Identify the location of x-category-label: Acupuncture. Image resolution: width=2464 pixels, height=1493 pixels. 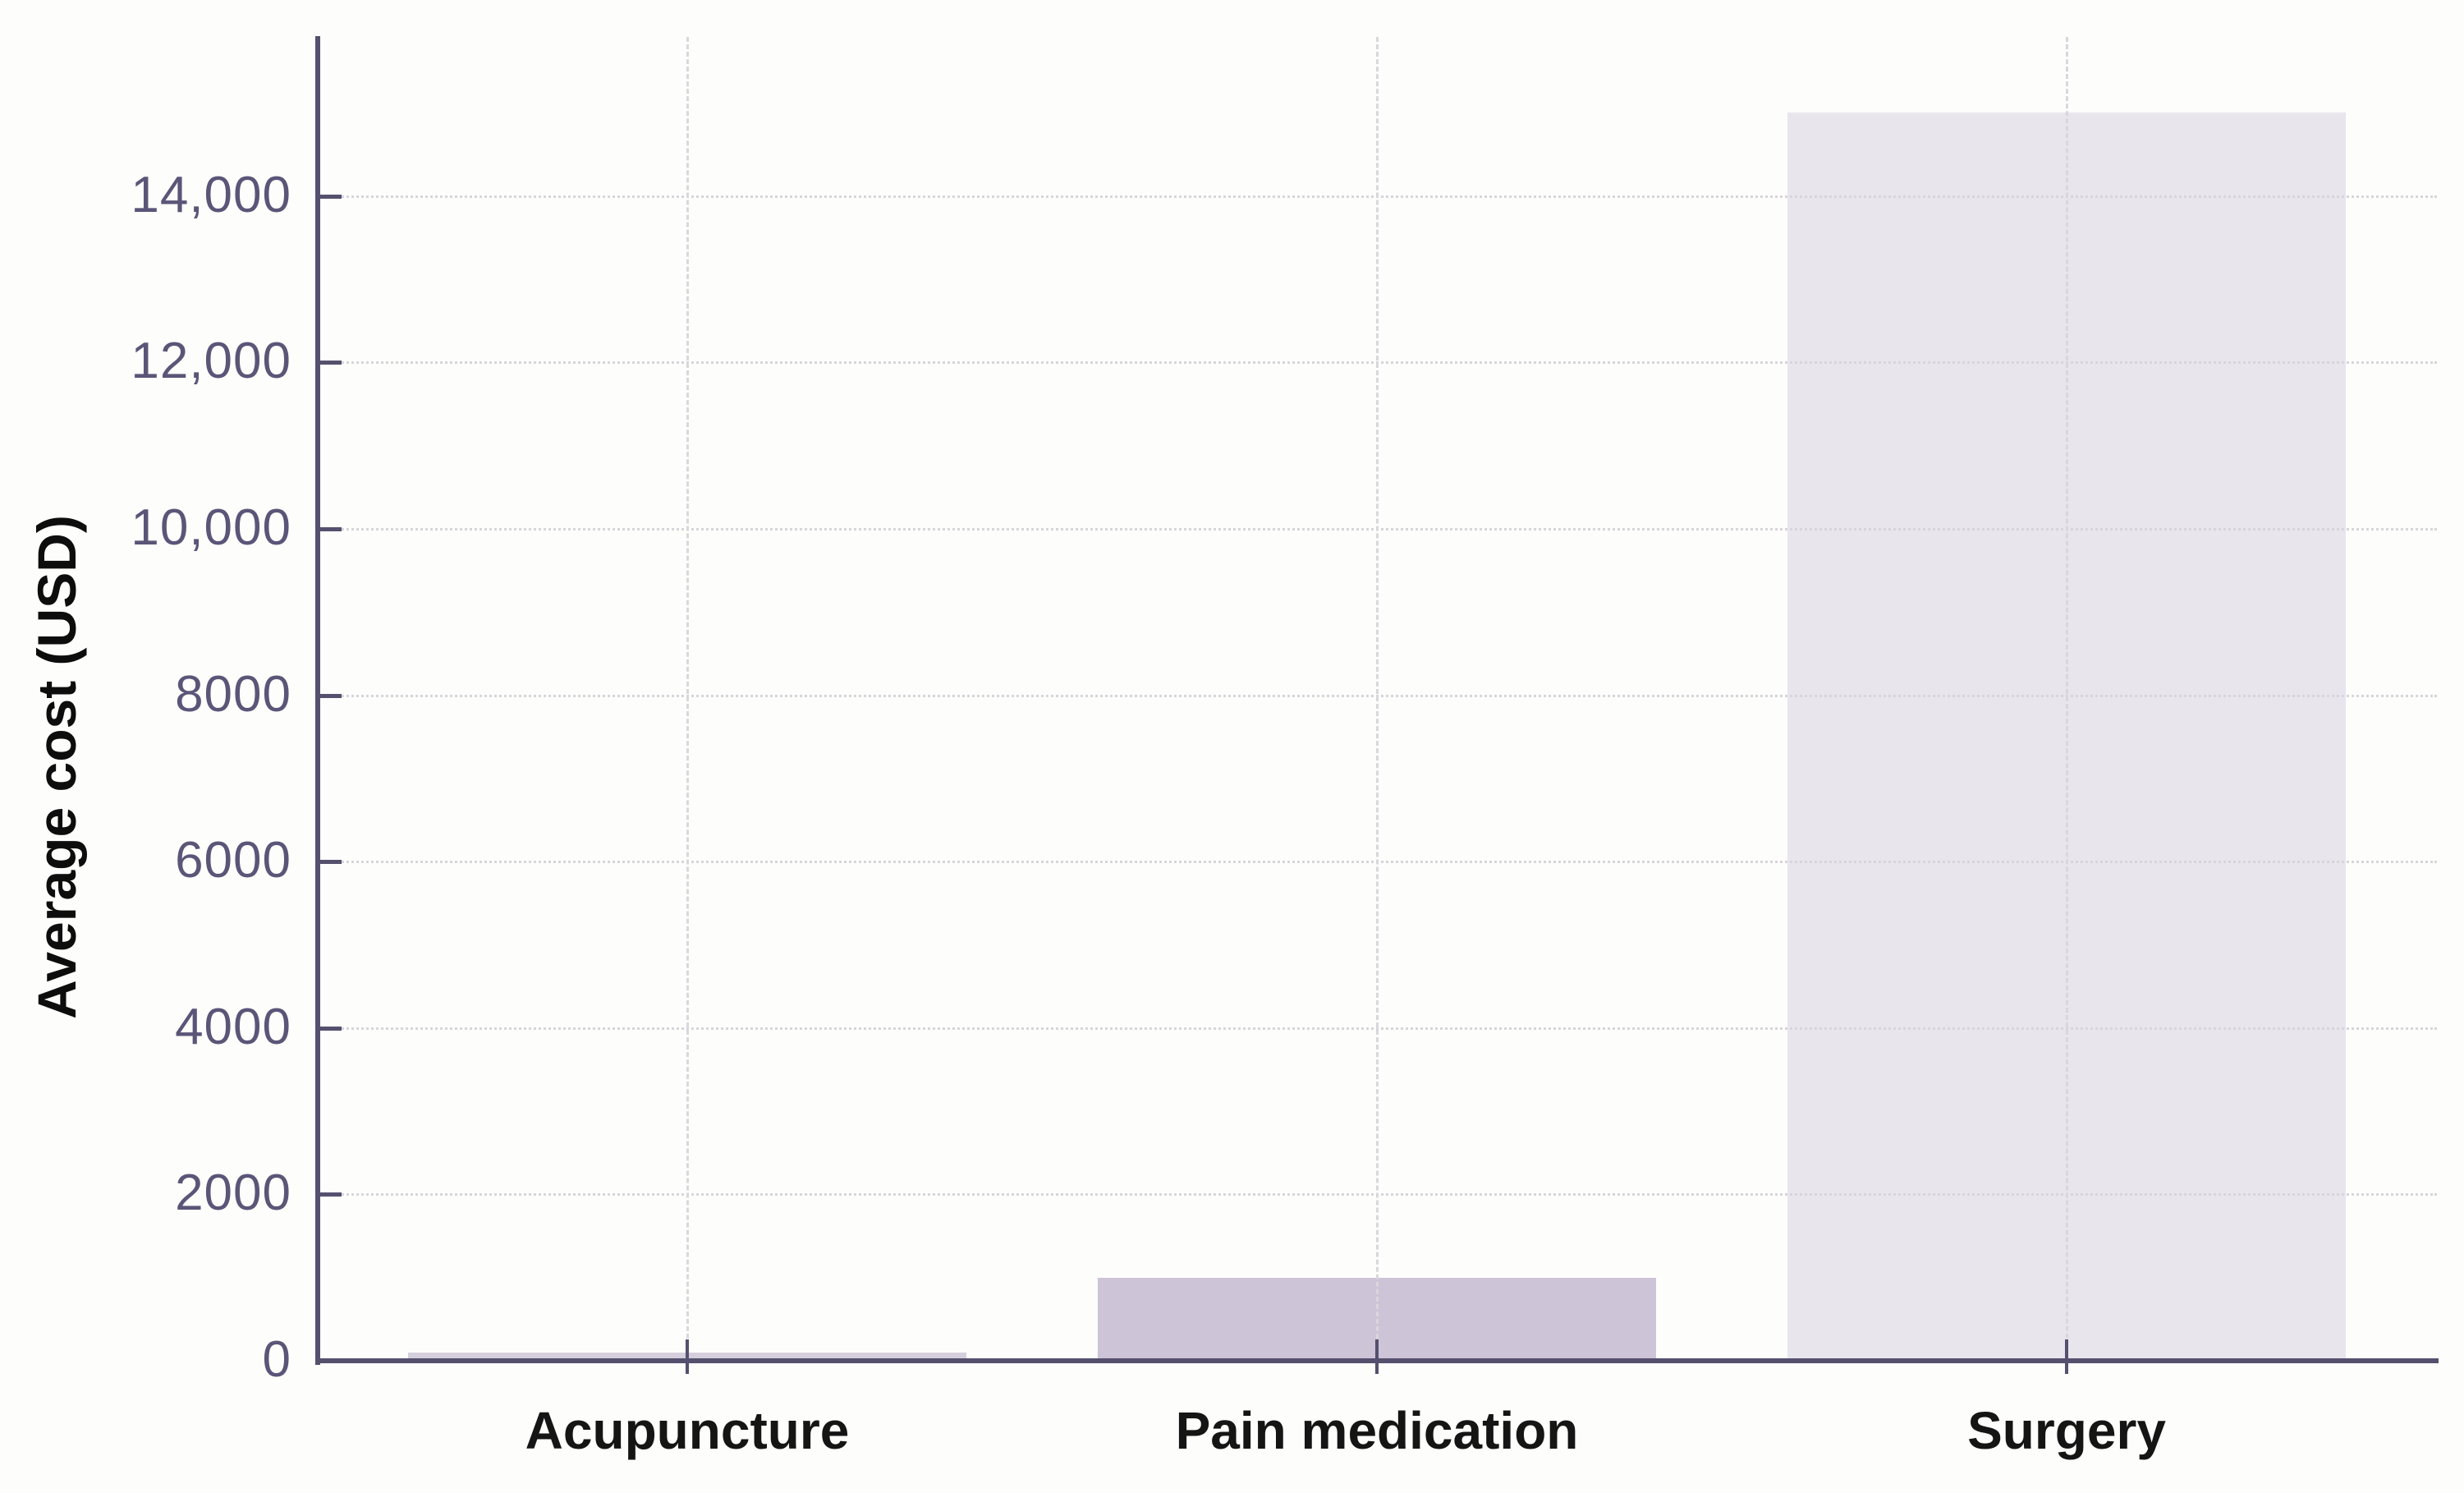
(688, 1430).